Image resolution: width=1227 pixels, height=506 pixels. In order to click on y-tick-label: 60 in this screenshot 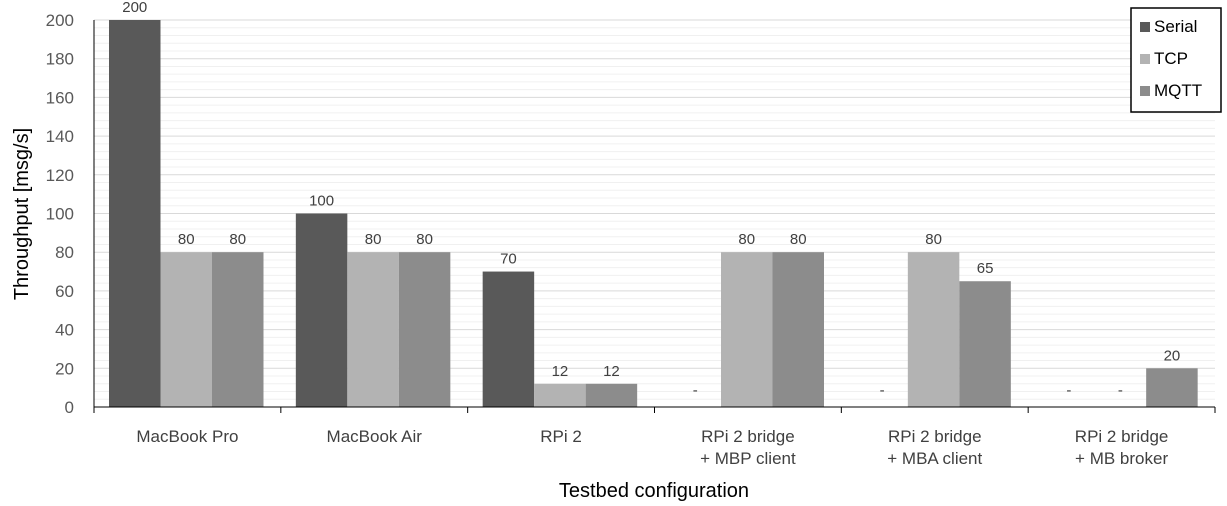, I will do `click(64, 291)`.